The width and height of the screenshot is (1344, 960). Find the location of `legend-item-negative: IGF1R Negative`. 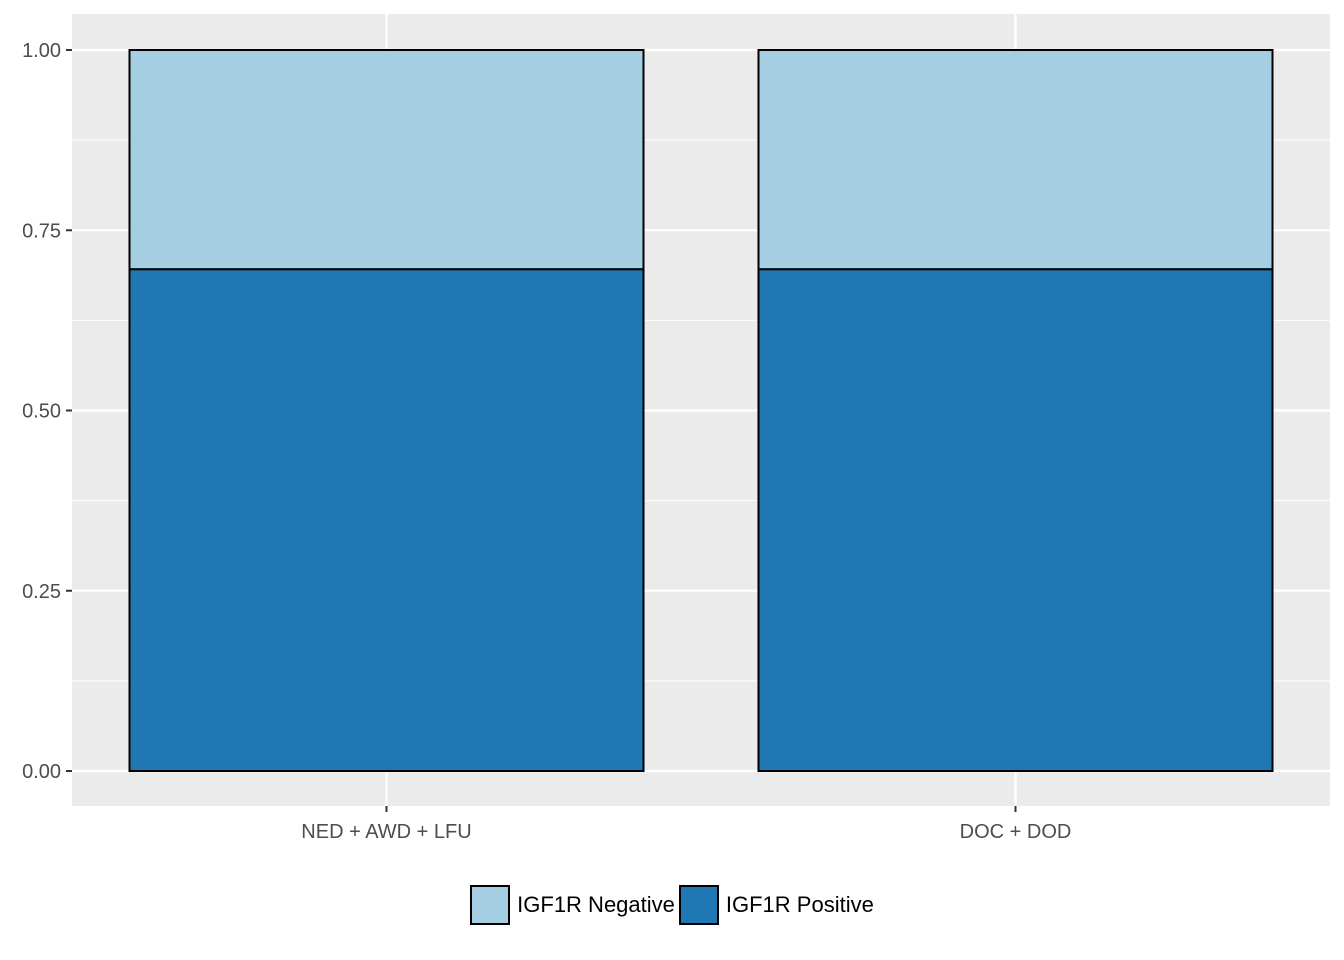

legend-item-negative: IGF1R Negative is located at coordinates (572, 905).